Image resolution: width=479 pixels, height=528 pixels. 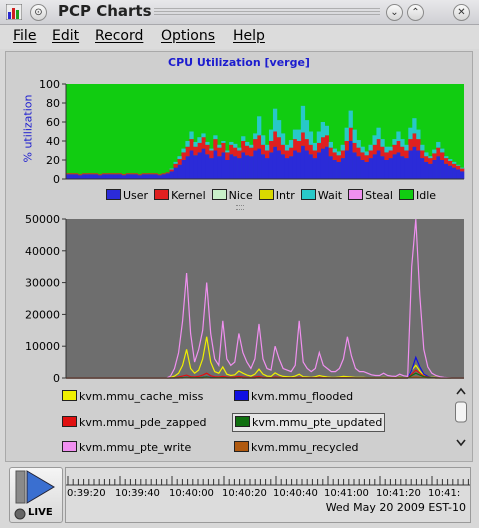 What do you see at coordinates (38, 12) in the screenshot?
I see `window-menu-button: ⊙` at bounding box center [38, 12].